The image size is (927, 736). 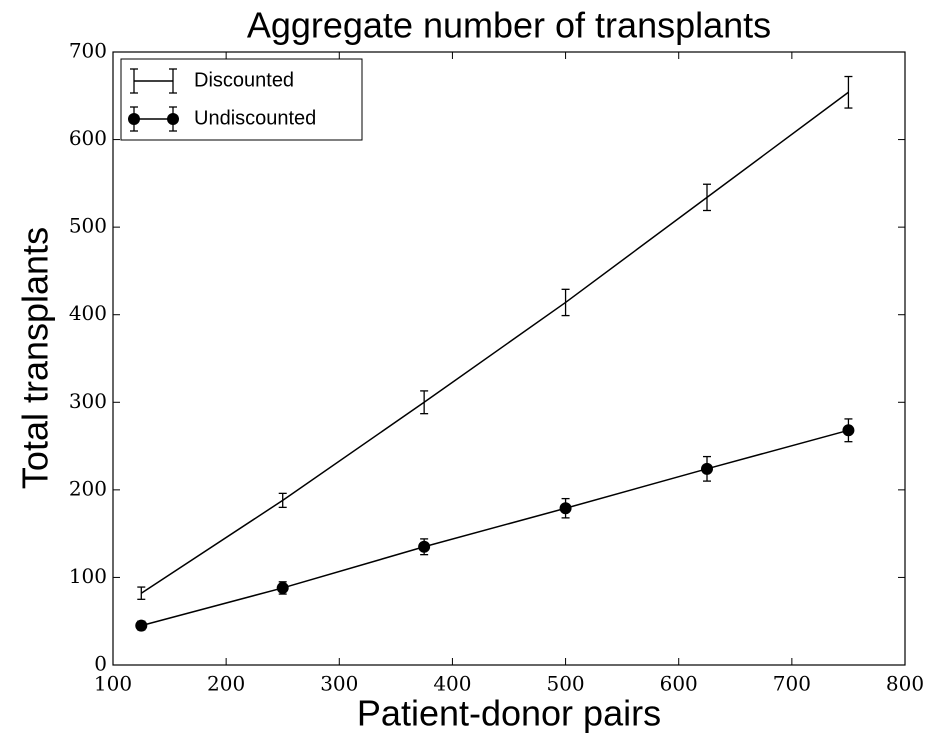 I want to click on x-tick-label: 400, so click(x=452, y=684).